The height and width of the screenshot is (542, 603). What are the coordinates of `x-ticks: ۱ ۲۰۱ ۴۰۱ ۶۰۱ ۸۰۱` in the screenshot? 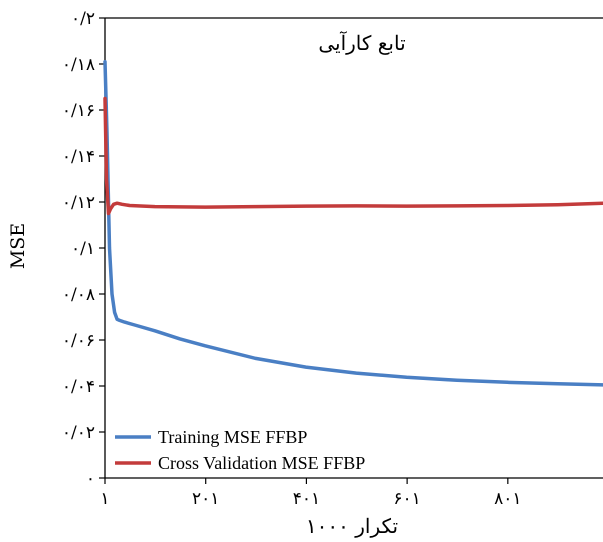 It's located at (311, 493).